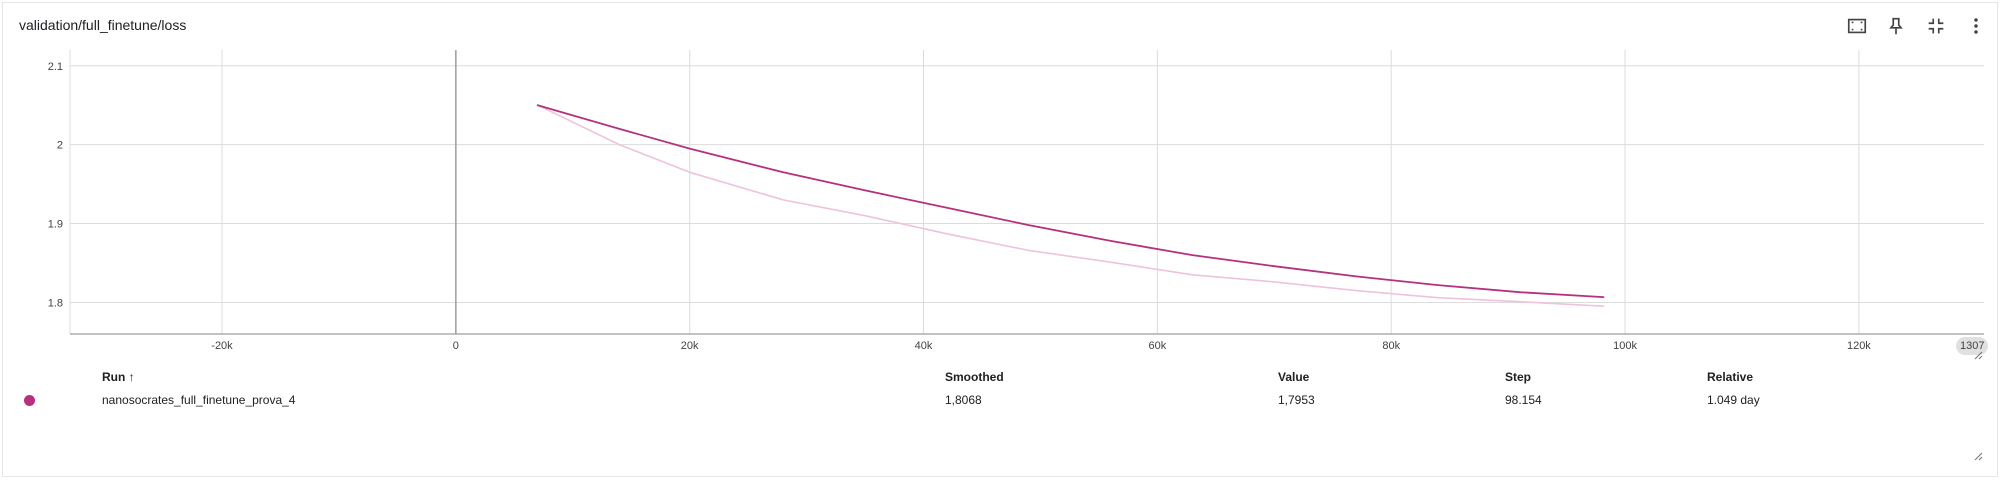  Describe the element at coordinates (1294, 377) in the screenshot. I see `column-header-value: Value` at that location.